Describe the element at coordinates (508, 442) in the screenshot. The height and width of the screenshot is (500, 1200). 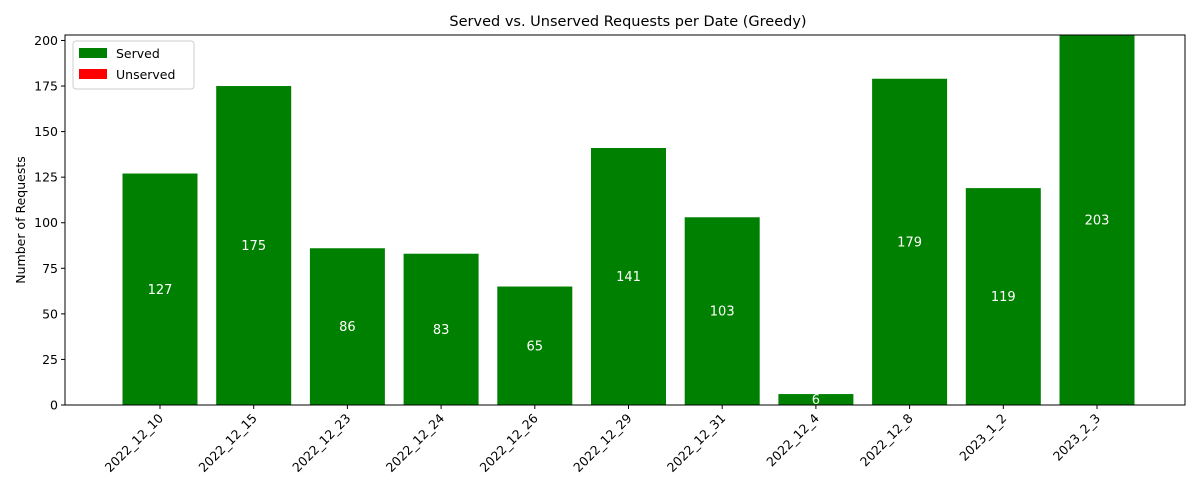
I see `x-tick-label: 2022_12_26` at that location.